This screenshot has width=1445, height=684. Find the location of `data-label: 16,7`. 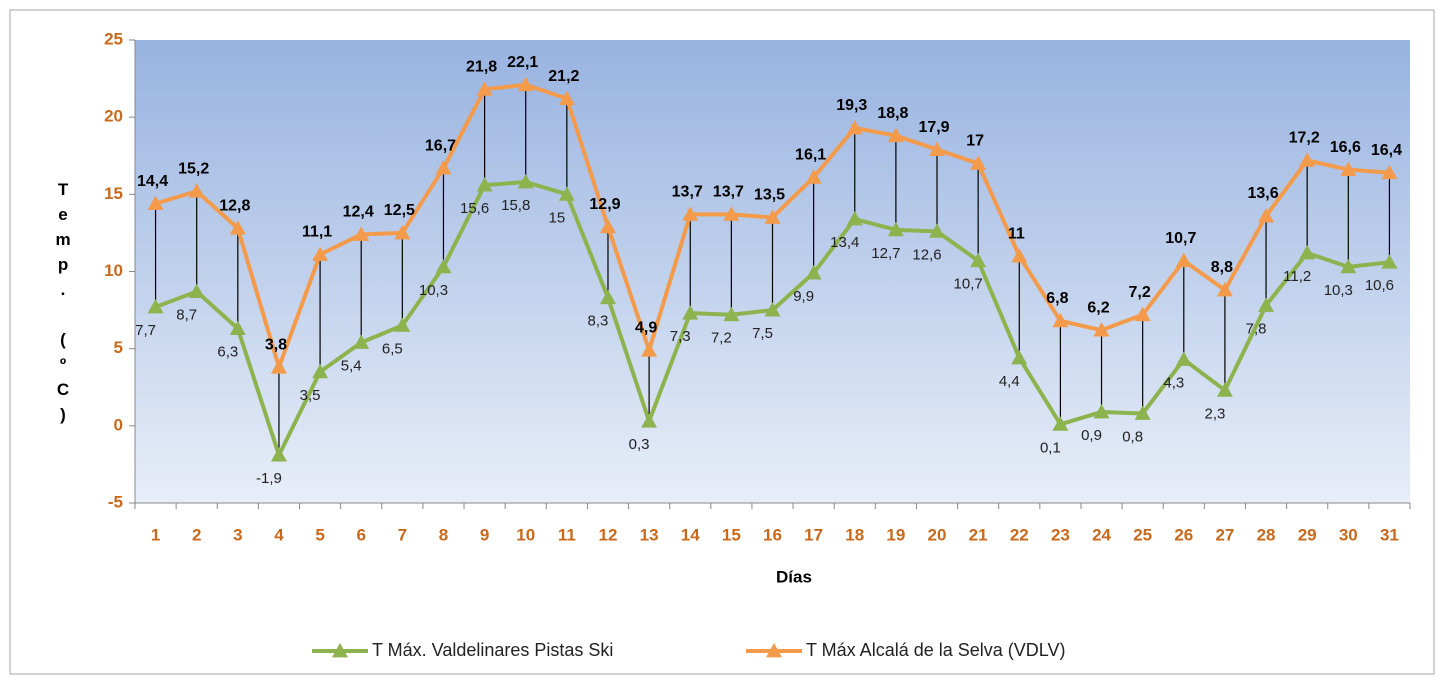

data-label: 16,7 is located at coordinates (440, 145).